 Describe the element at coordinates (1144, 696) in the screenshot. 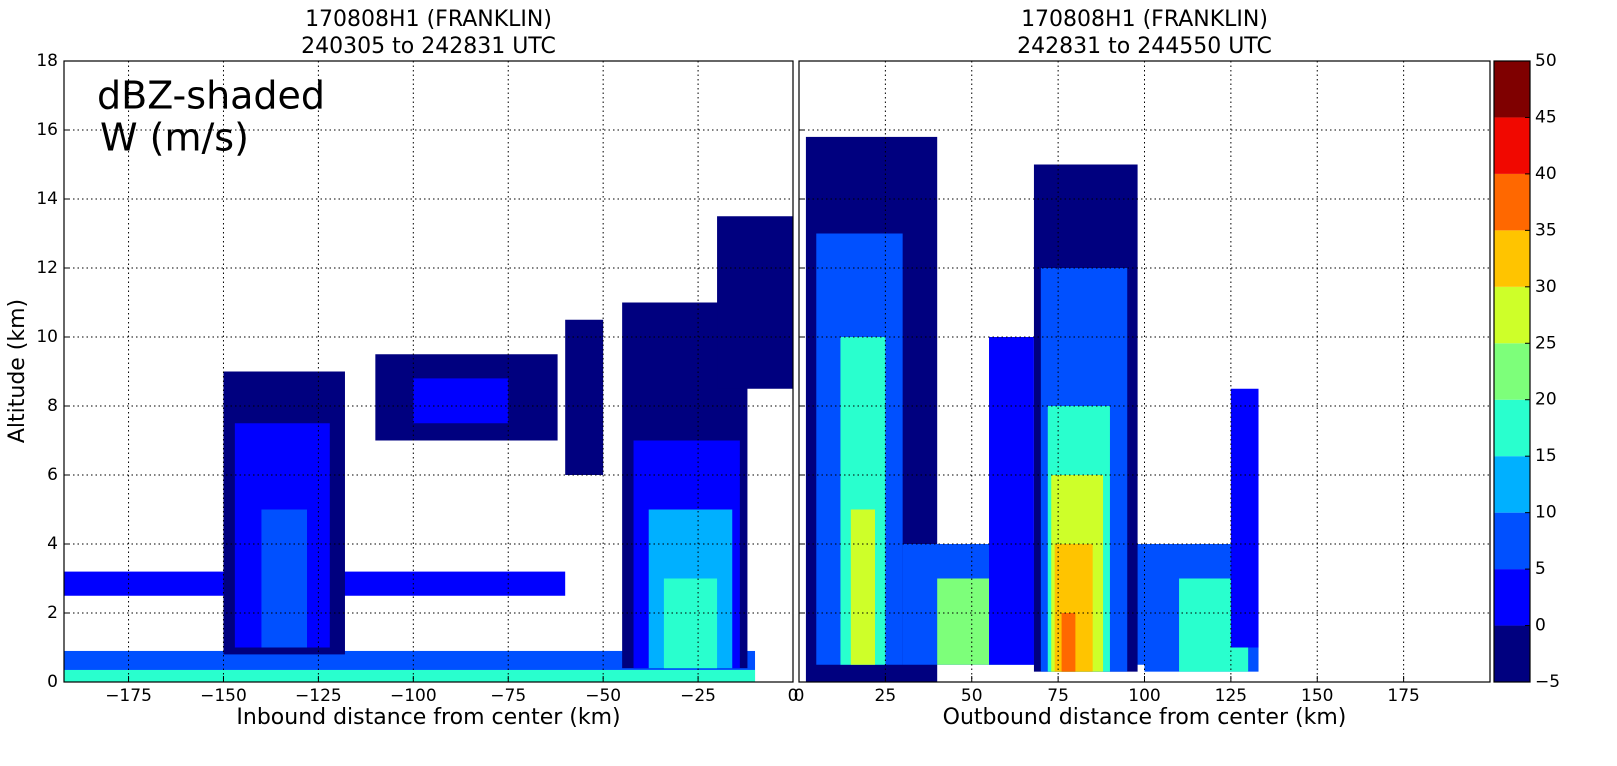

I see `x-tick-label: 100` at that location.